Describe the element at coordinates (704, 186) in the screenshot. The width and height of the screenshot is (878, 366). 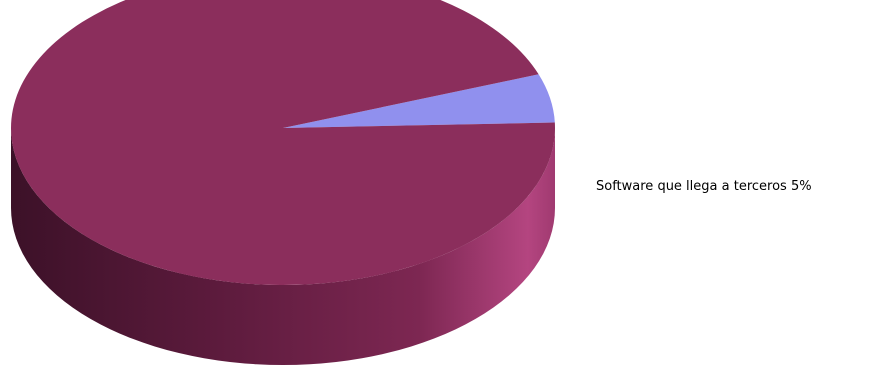
I see `slice-label-software-terceros: Software que llega a terceros 5%` at that location.